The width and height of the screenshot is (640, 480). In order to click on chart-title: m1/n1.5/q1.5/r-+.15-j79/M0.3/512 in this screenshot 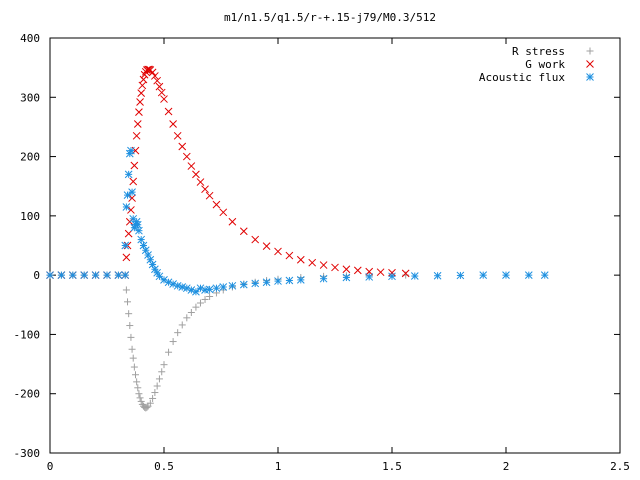, I will do `click(330, 17)`.